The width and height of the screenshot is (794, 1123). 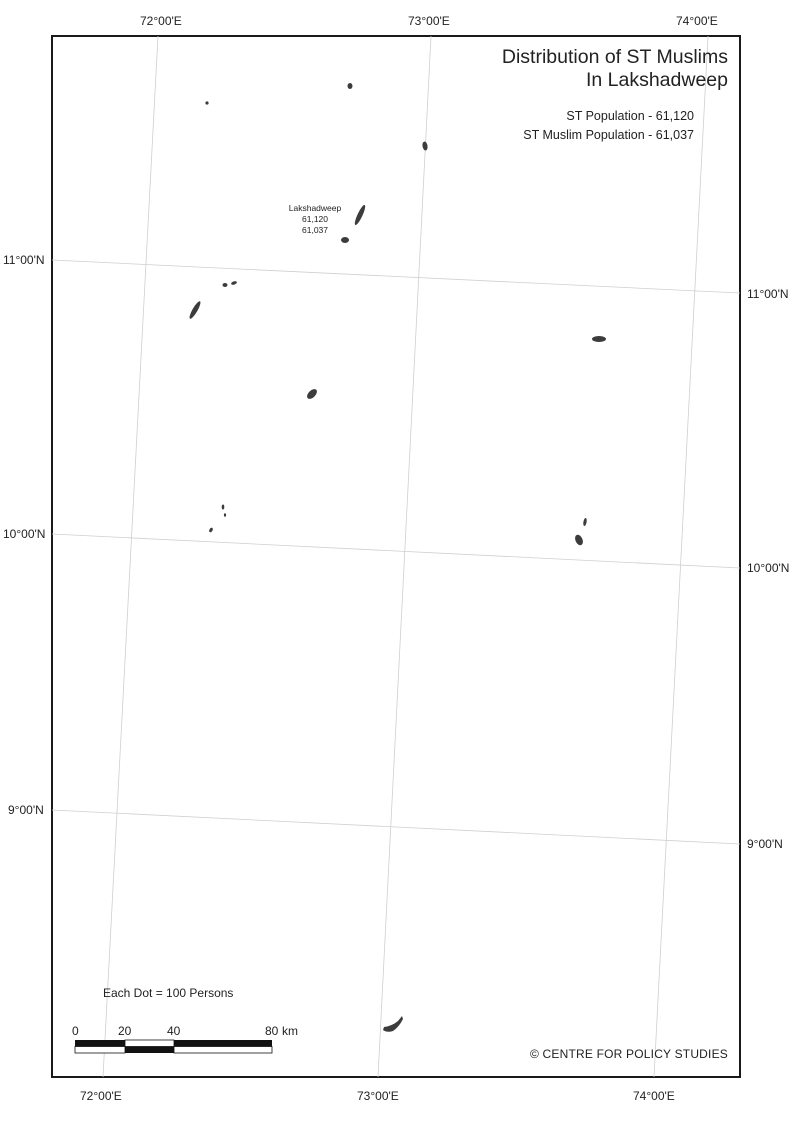 I want to click on island-bangaram, so click(x=312, y=394).